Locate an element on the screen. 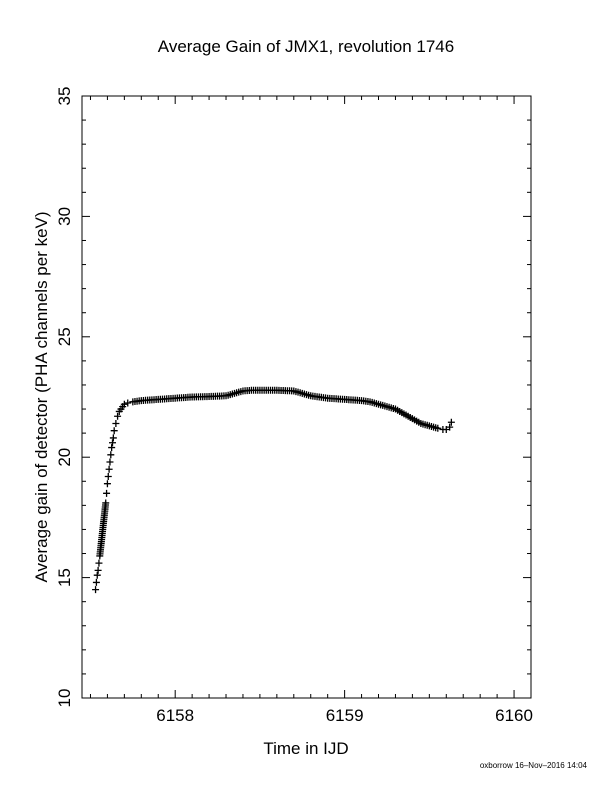  chart-title: Average Gain of JMX1, revolution 1746 is located at coordinates (306, 46).